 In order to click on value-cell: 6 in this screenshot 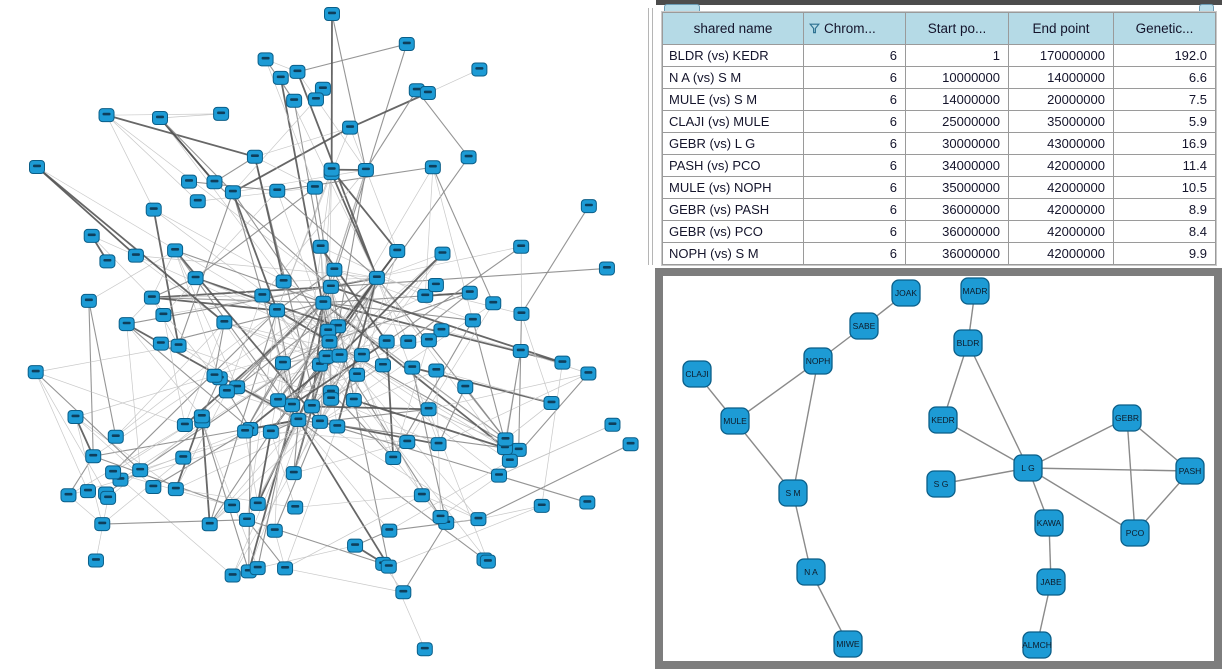, I will do `click(854, 165)`.